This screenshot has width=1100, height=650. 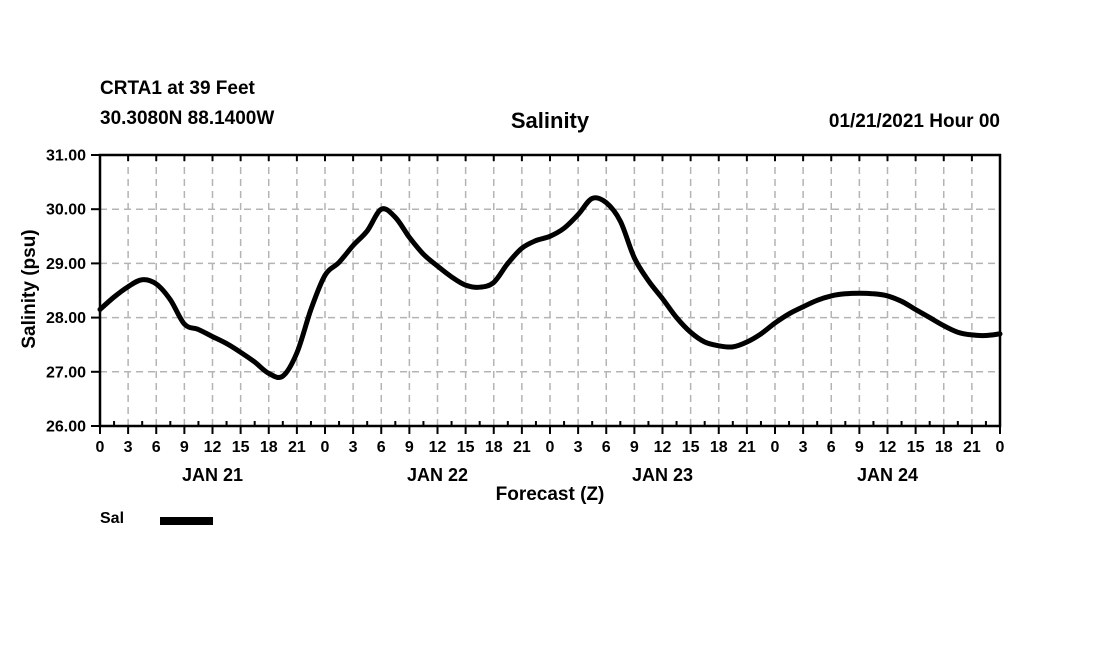 I want to click on day-label: JAN 22, so click(x=437, y=475).